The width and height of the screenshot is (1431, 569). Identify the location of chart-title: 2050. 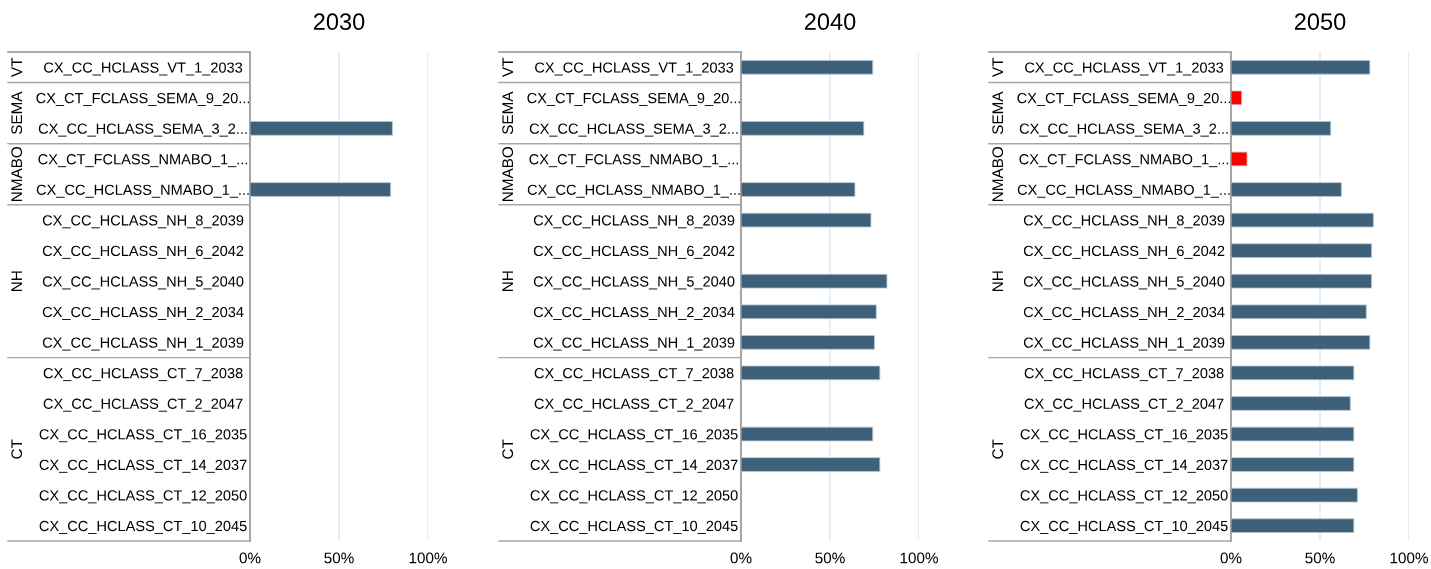
(1320, 22).